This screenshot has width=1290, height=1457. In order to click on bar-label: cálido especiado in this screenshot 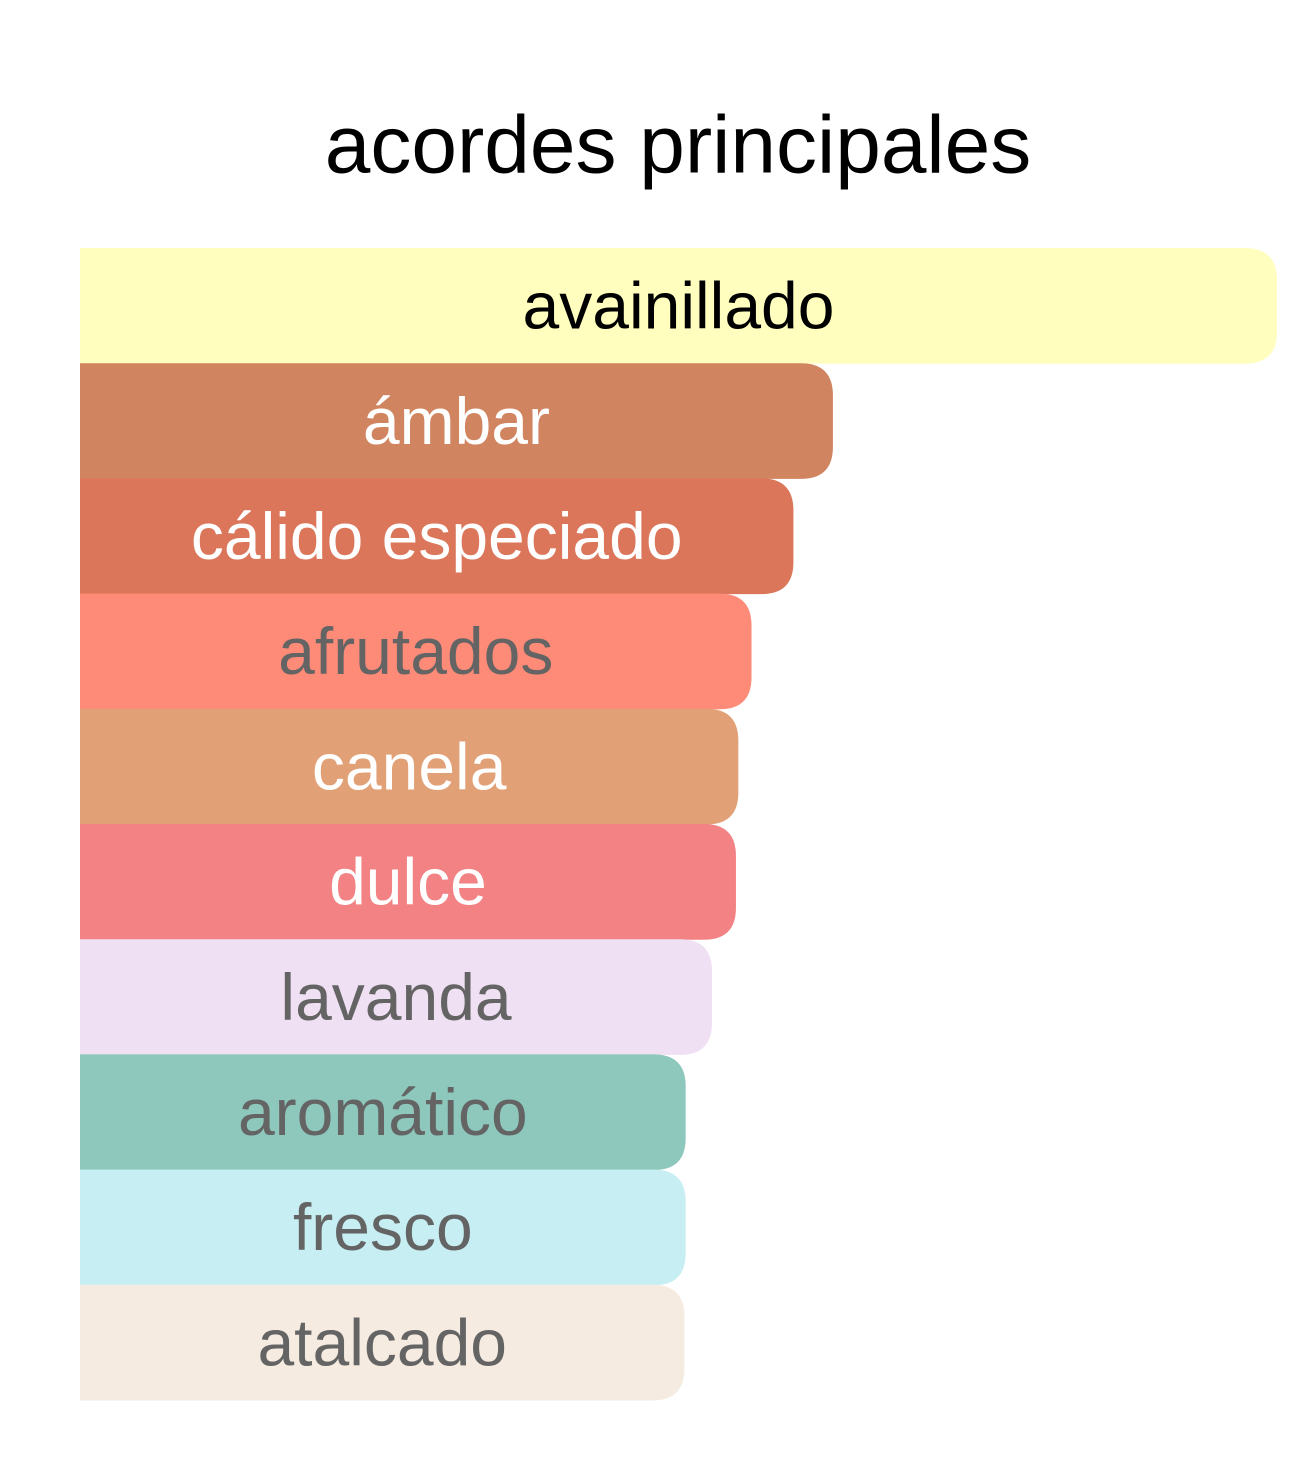, I will do `click(437, 536)`.